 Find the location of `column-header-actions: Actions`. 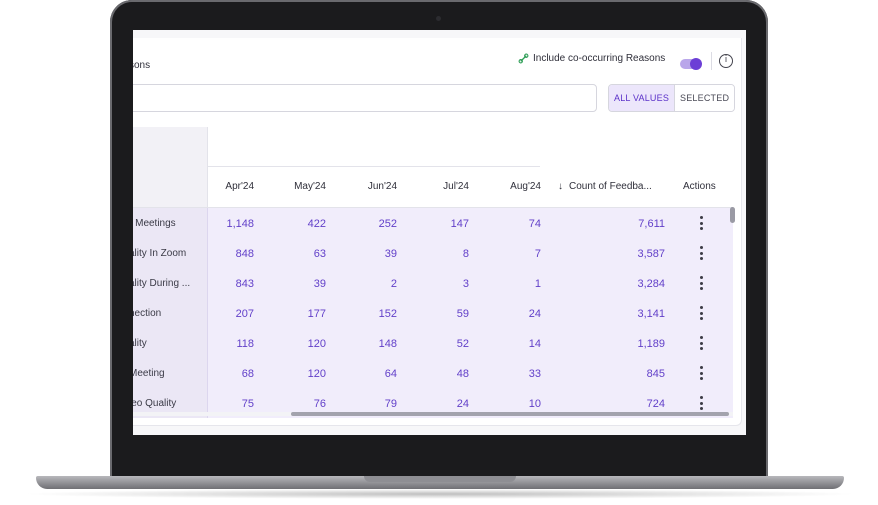

column-header-actions: Actions is located at coordinates (699, 186).